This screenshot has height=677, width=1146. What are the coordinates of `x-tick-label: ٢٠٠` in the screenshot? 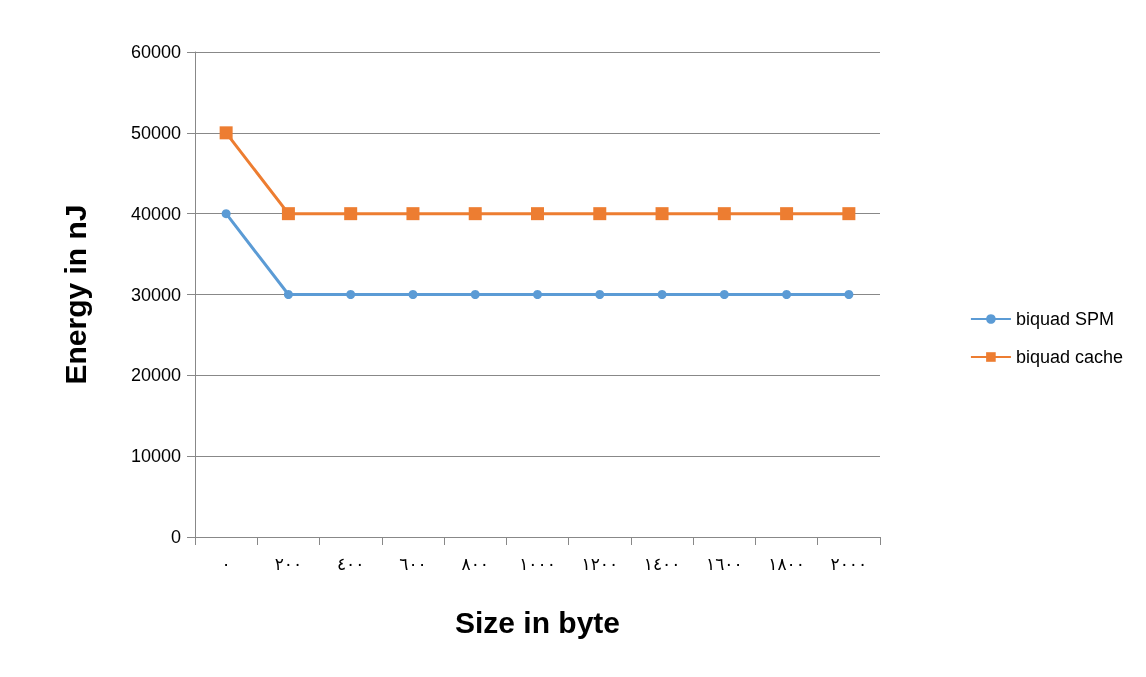 It's located at (288, 563).